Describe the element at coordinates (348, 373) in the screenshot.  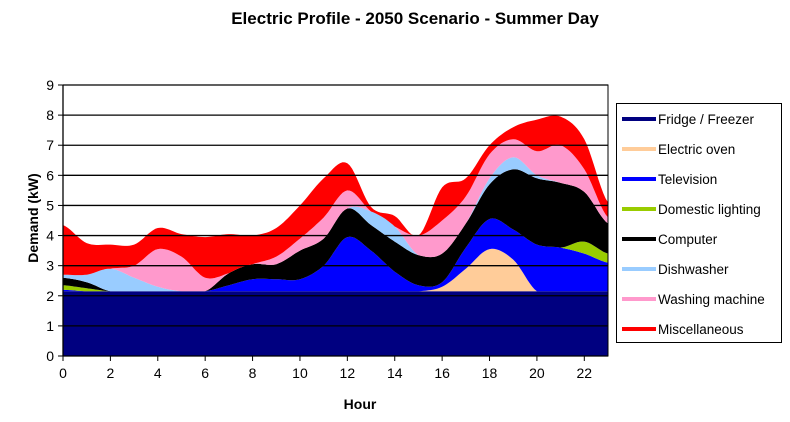
I see `x-tick-label: 12` at that location.